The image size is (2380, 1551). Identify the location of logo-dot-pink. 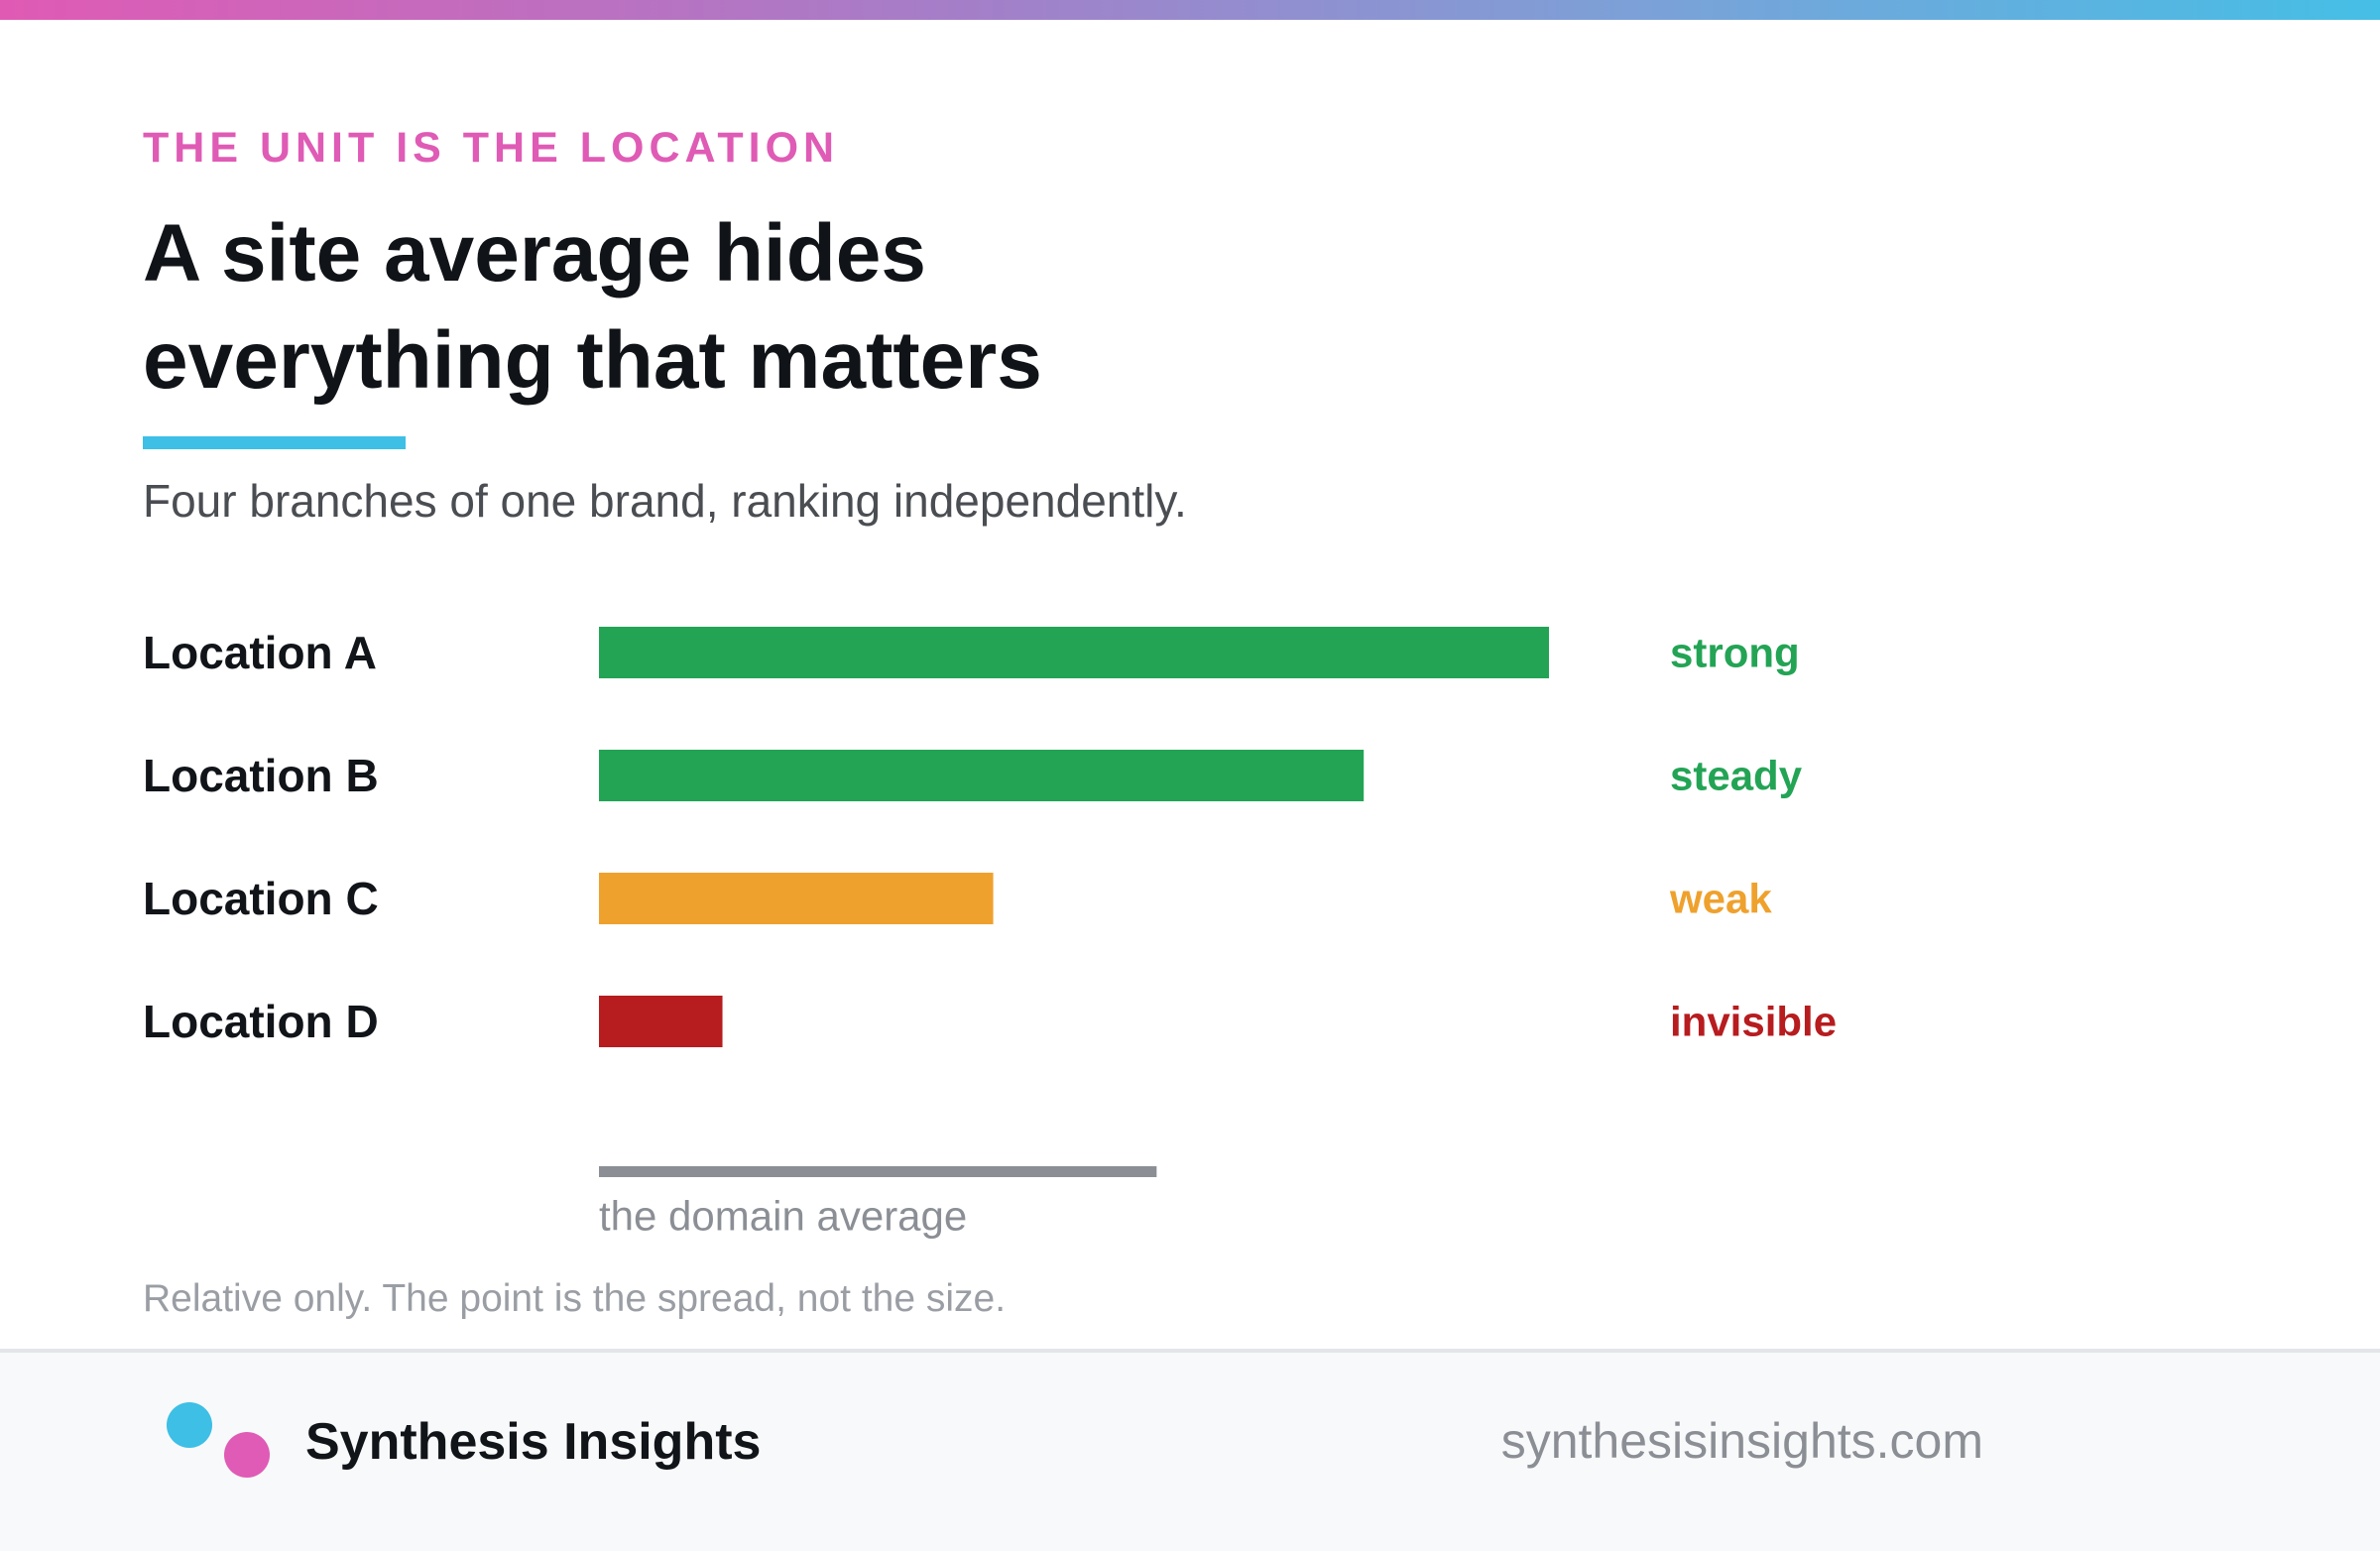
(247, 1455).